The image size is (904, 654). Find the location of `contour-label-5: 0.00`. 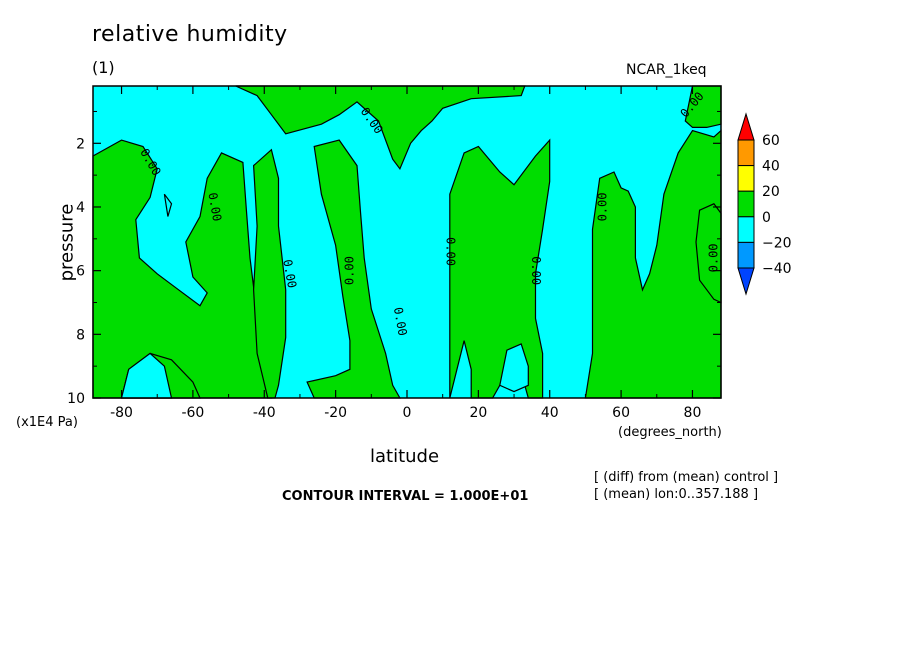

contour-label-5: 0.00 is located at coordinates (400, 321).